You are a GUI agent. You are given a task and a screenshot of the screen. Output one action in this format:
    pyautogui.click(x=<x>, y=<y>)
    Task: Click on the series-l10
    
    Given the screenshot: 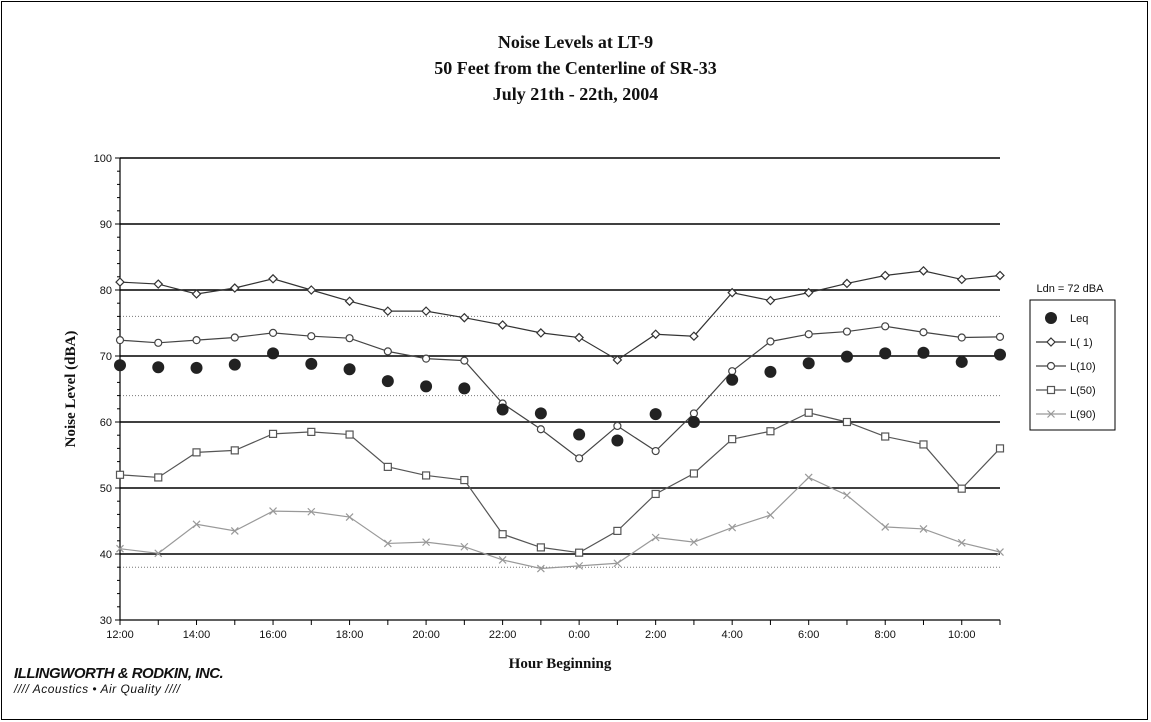 What is the action you would take?
    pyautogui.click(x=560, y=392)
    